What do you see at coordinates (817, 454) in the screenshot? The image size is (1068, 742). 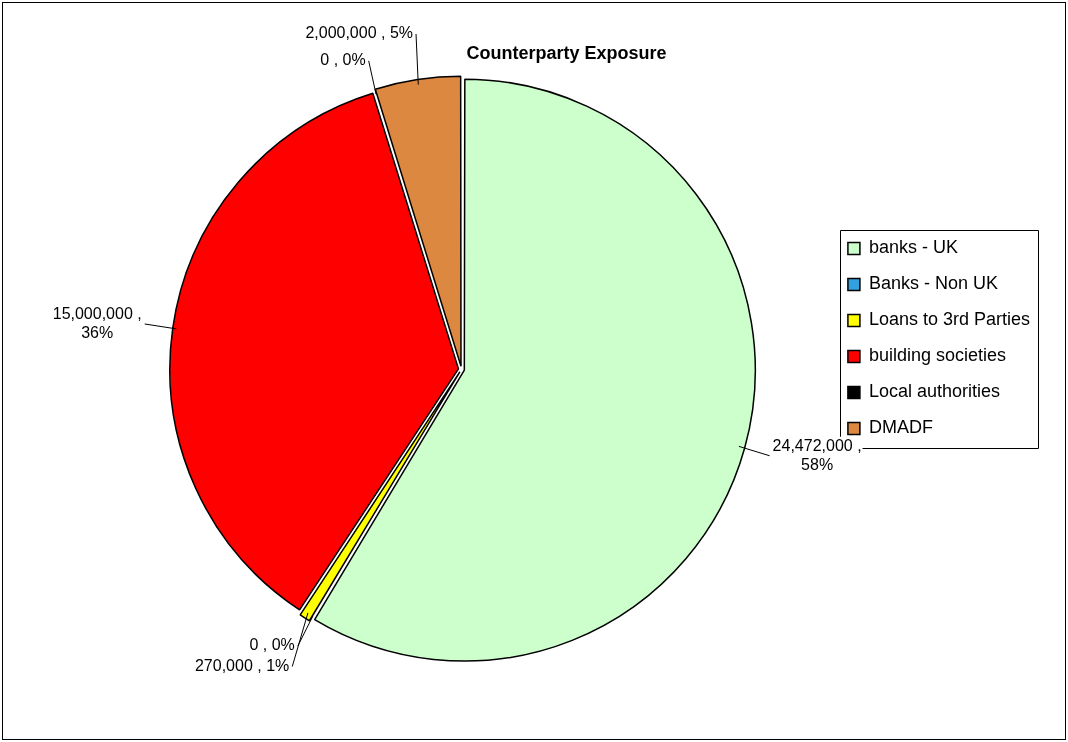 I see `data-label: 24,472,000 , 58%` at bounding box center [817, 454].